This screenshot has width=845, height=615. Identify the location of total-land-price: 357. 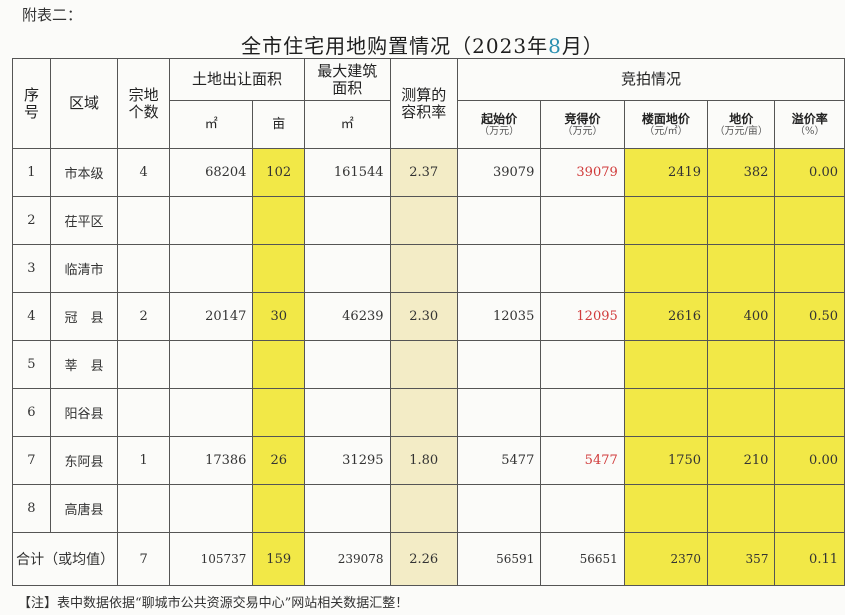
(741, 559).